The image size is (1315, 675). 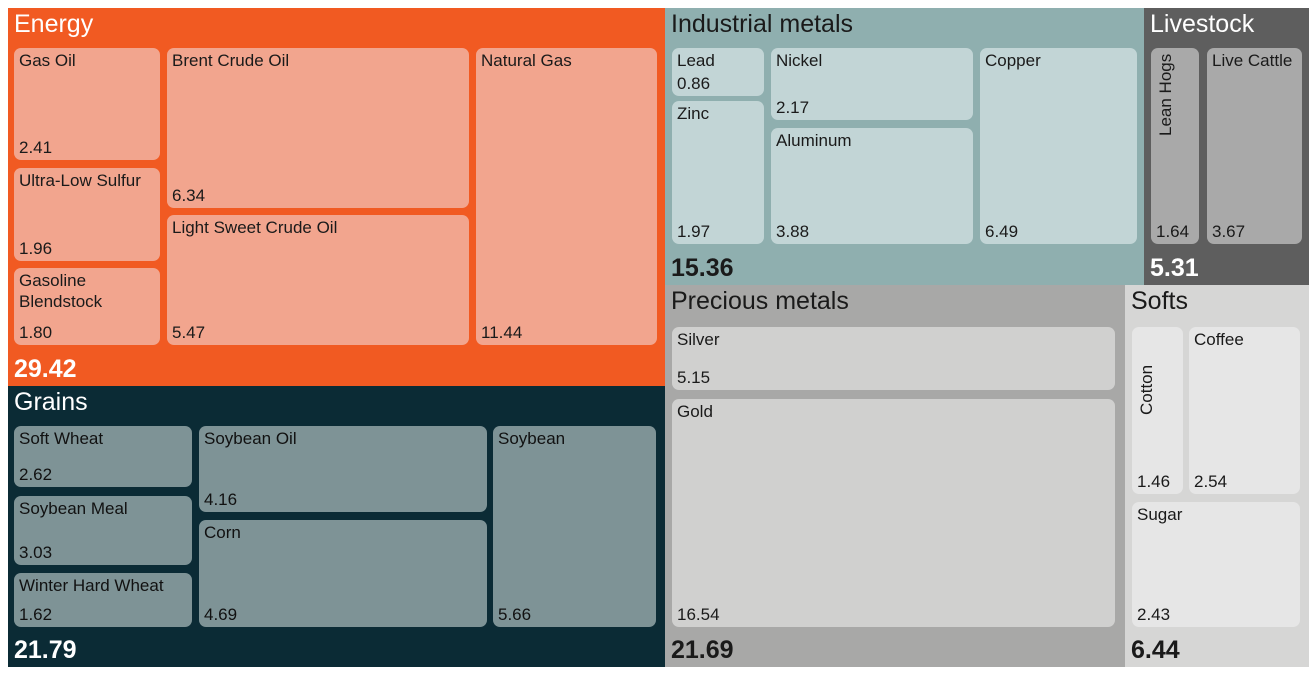 I want to click on tile-gold: Gold 16.54, so click(x=893, y=513).